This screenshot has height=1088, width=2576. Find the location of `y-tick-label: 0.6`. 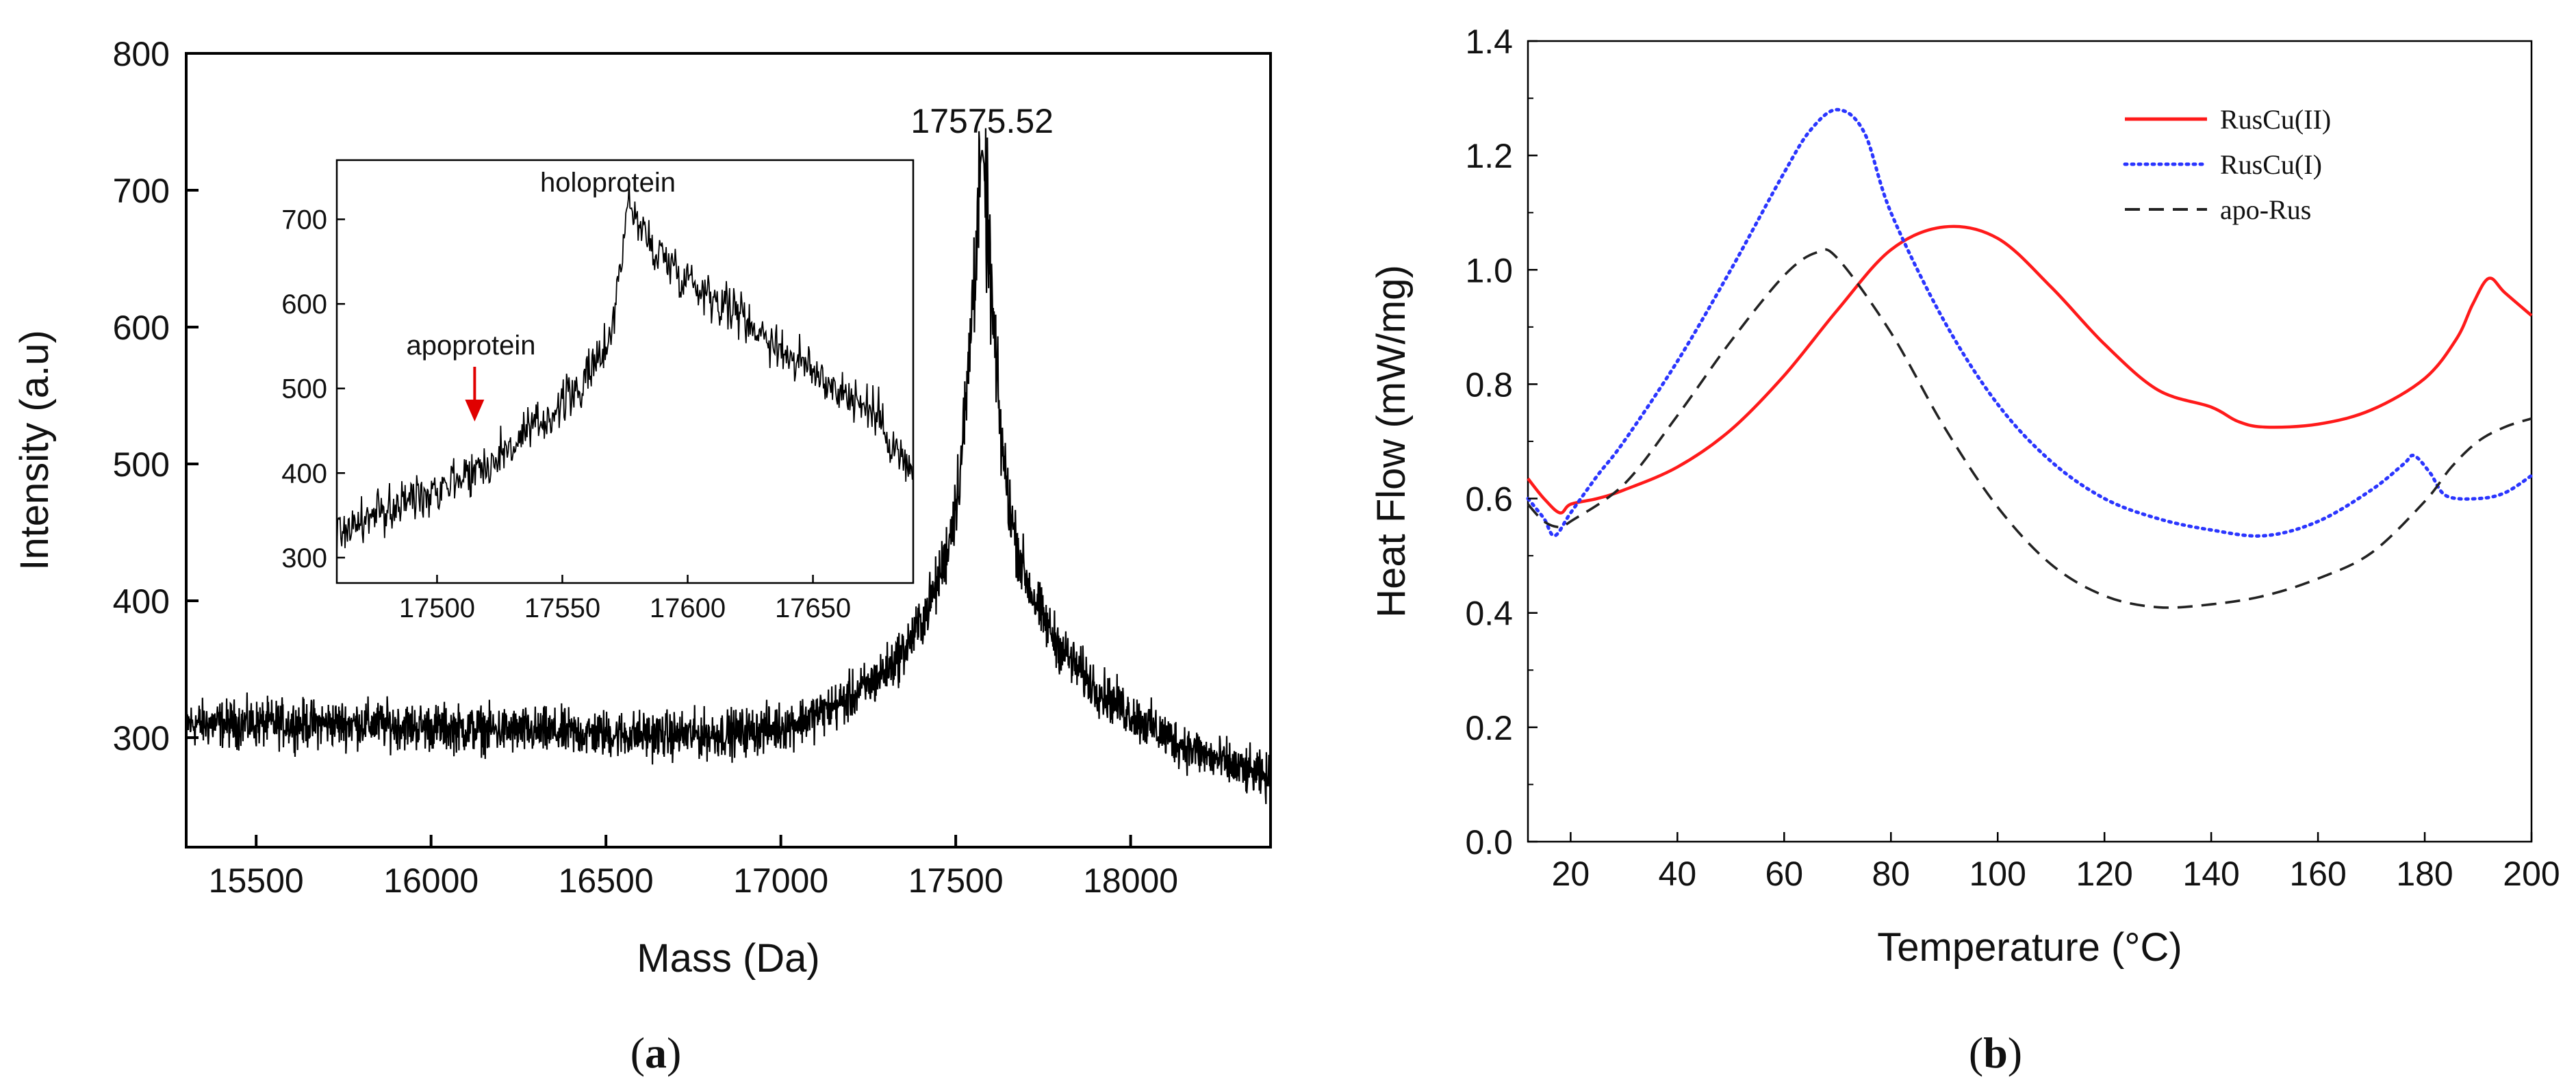

y-tick-label: 0.6 is located at coordinates (1489, 499).